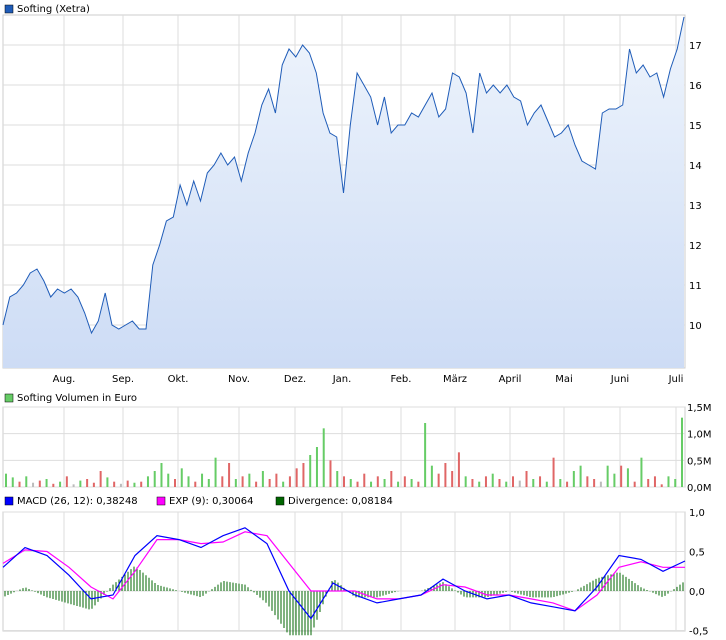  What do you see at coordinates (344, 447) in the screenshot?
I see `volume-frame` at bounding box center [344, 447].